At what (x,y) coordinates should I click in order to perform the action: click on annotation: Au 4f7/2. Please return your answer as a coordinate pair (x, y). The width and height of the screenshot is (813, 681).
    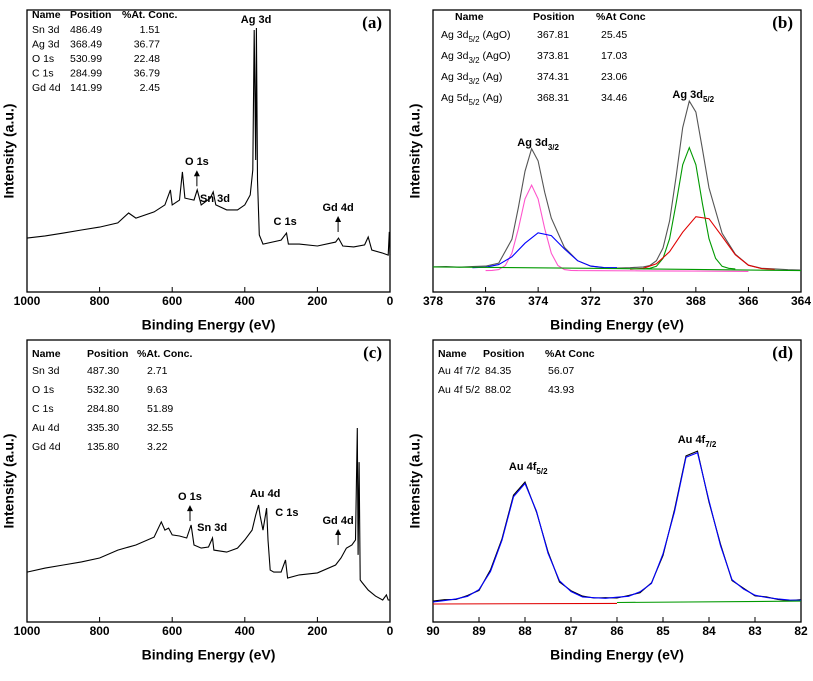
    Looking at the image, I should click on (697, 441).